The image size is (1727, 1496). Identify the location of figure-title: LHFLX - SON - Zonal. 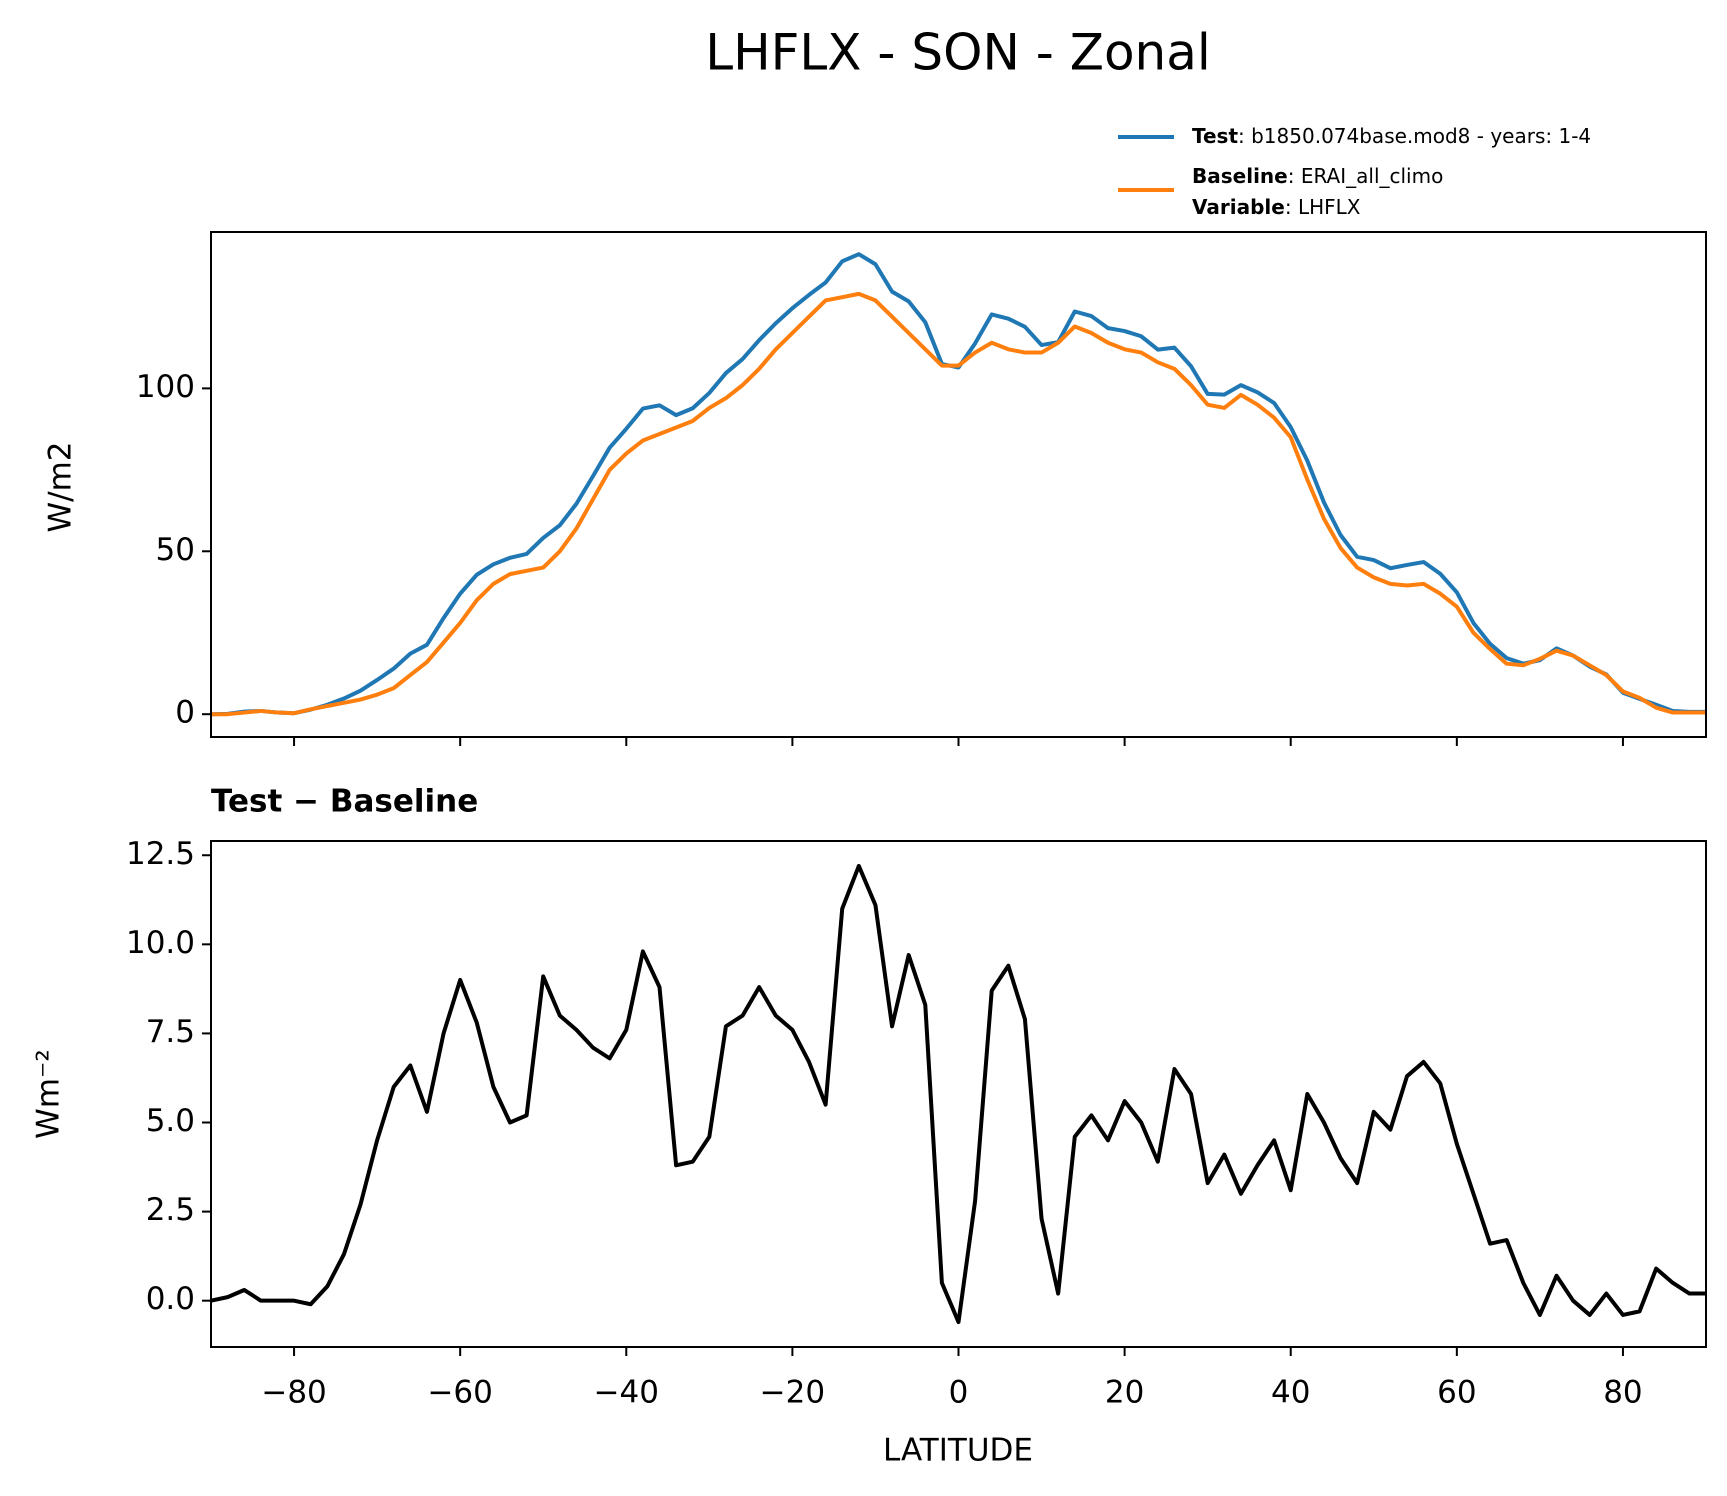
(958, 53).